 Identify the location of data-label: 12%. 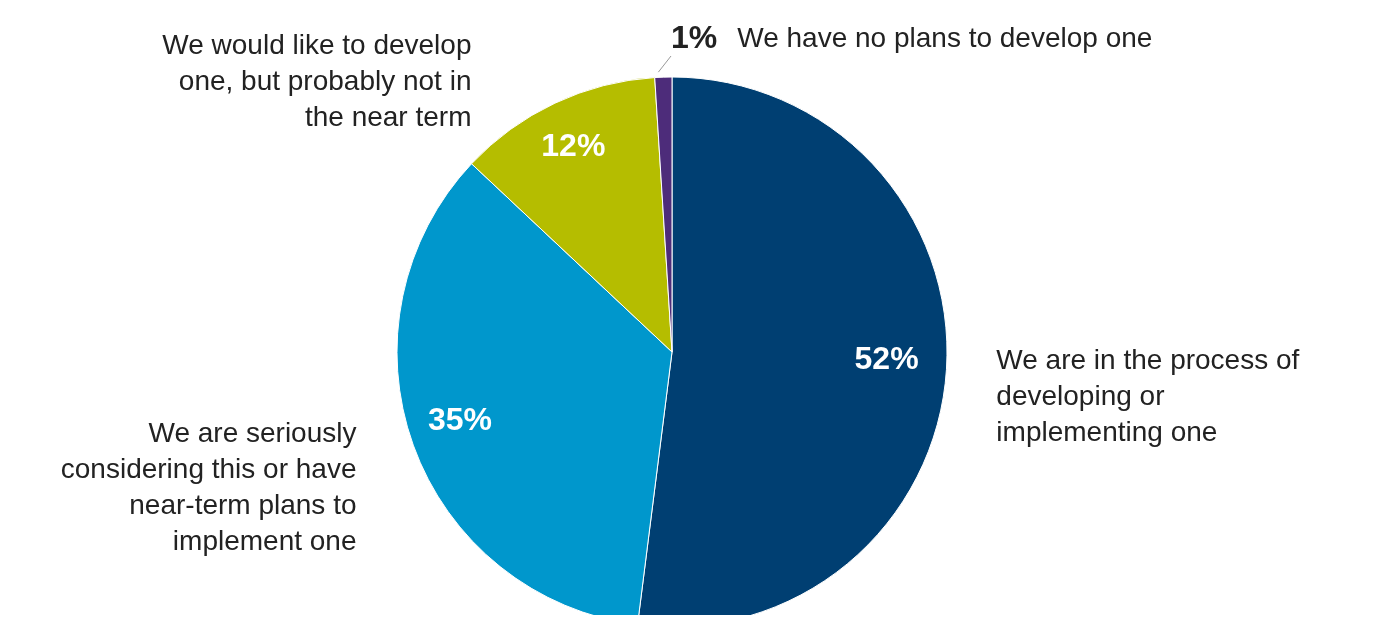
(573, 145).